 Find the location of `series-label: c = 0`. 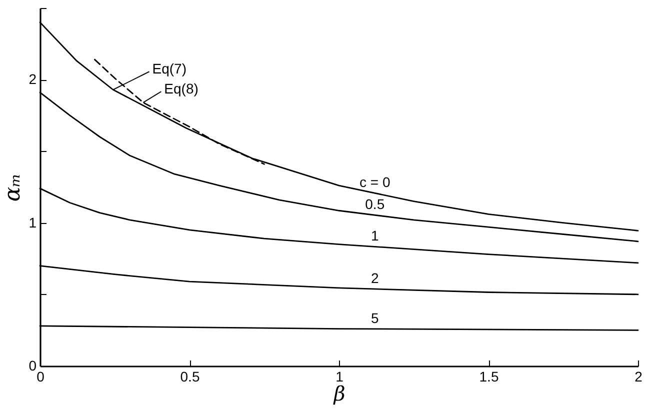

series-label: c = 0 is located at coordinates (375, 182).